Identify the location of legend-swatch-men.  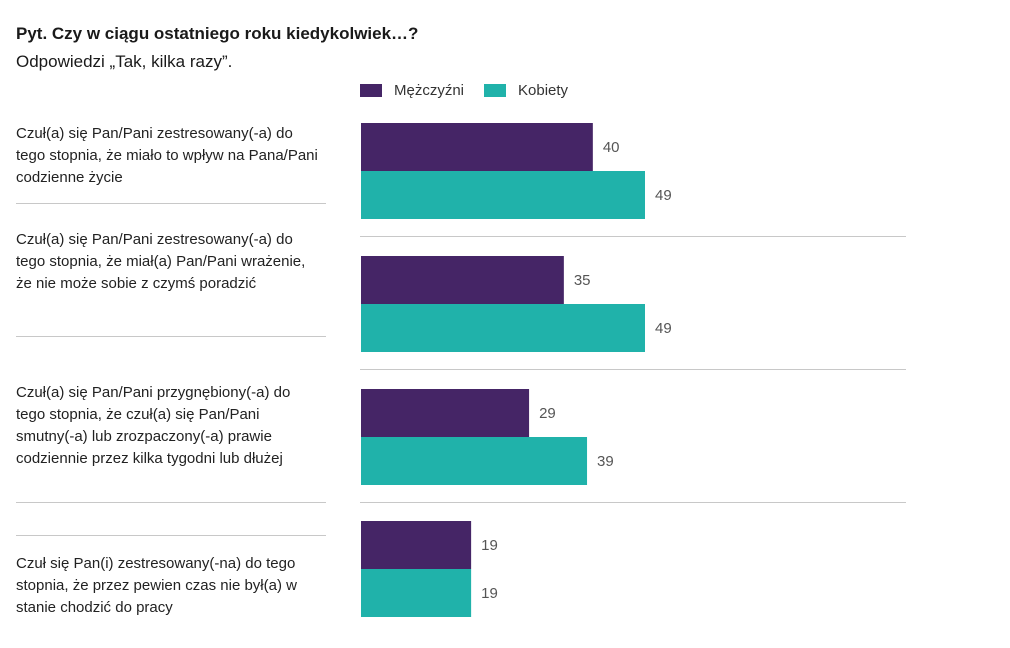
(371, 90).